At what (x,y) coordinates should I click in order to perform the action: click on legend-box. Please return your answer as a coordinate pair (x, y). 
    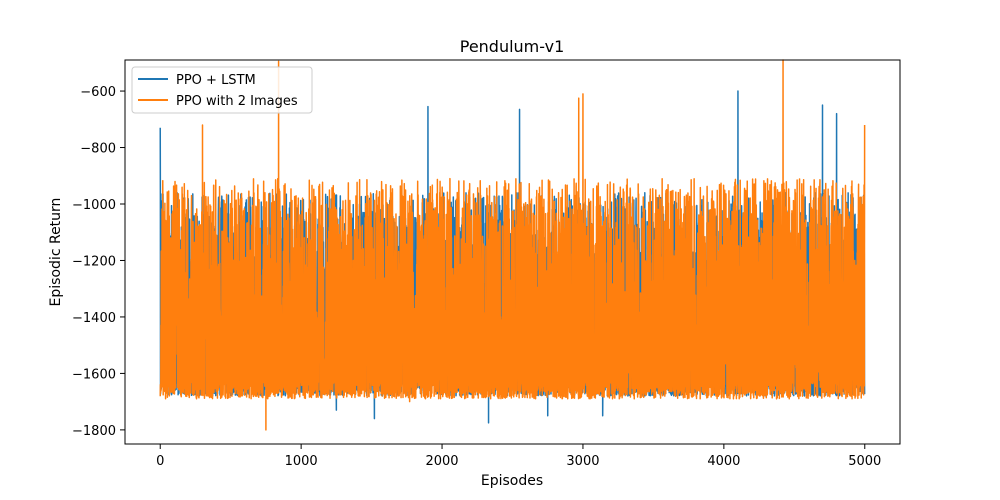
    Looking at the image, I should click on (222, 90).